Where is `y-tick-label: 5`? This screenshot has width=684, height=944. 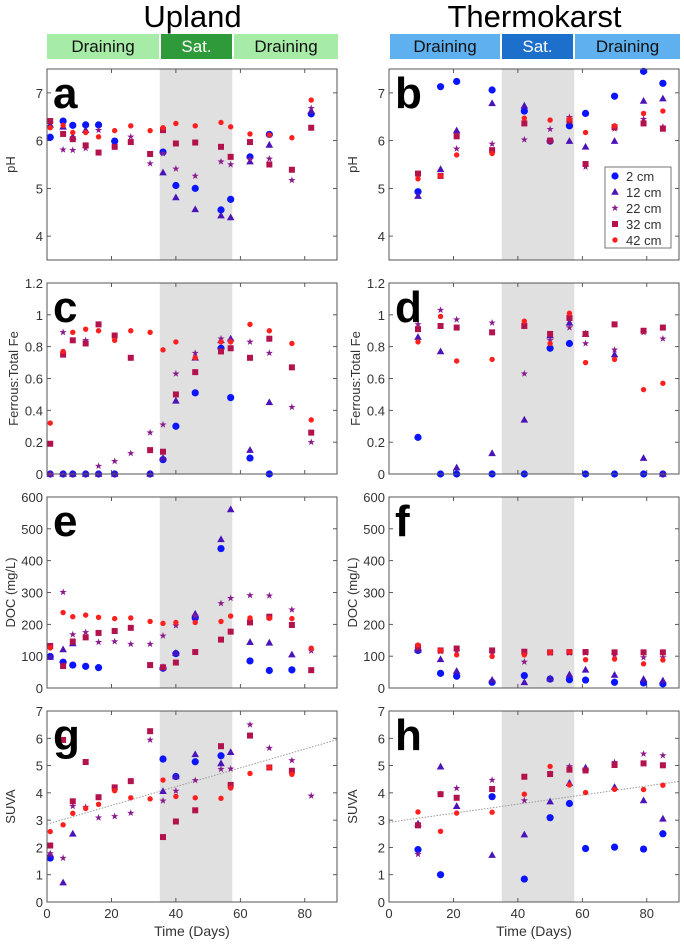 y-tick-label: 5 is located at coordinates (381, 766).